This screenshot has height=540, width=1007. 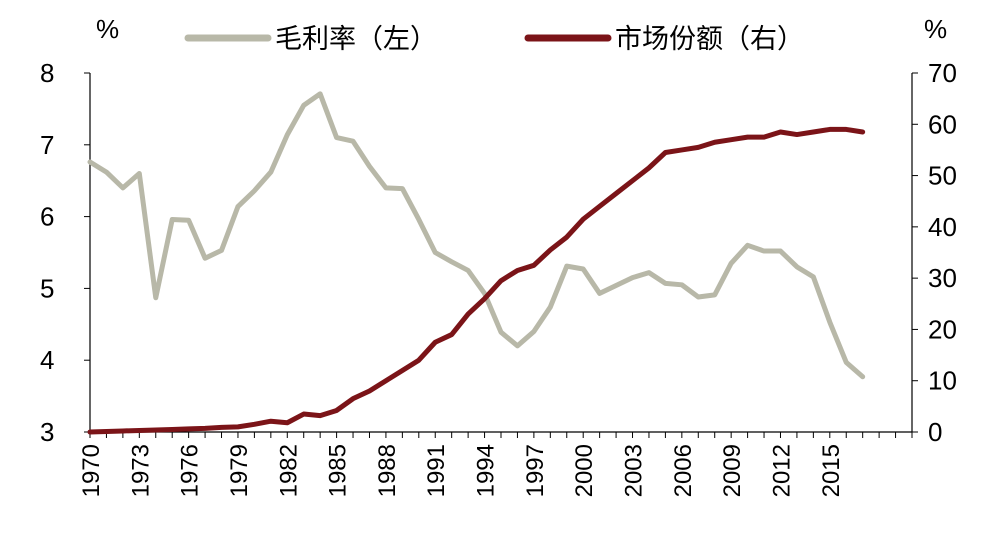 What do you see at coordinates (47, 288) in the screenshot?
I see `left-y-tick-label: 5` at bounding box center [47, 288].